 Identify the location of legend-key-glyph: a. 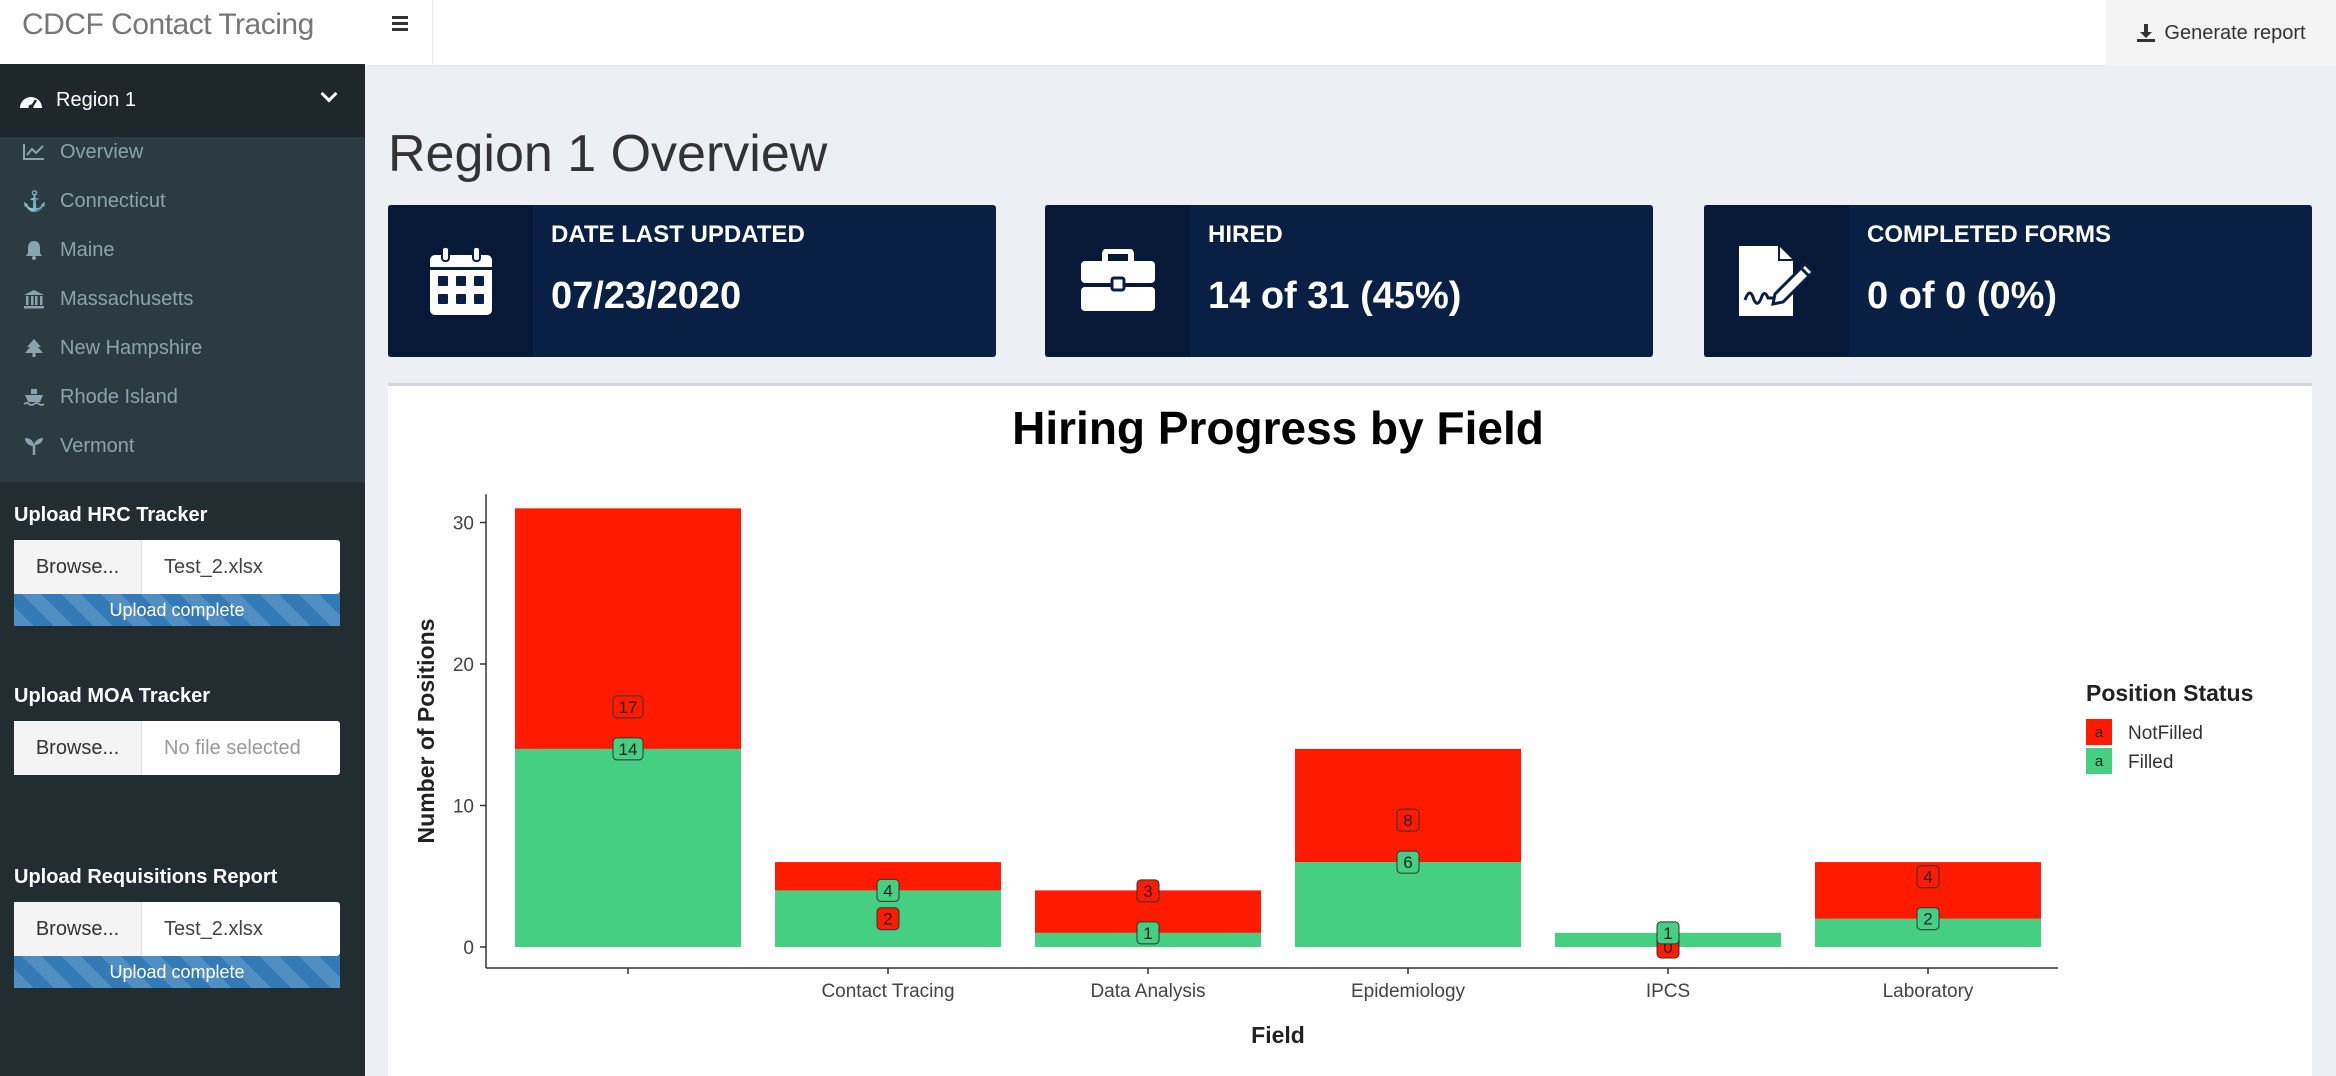
(2099, 732).